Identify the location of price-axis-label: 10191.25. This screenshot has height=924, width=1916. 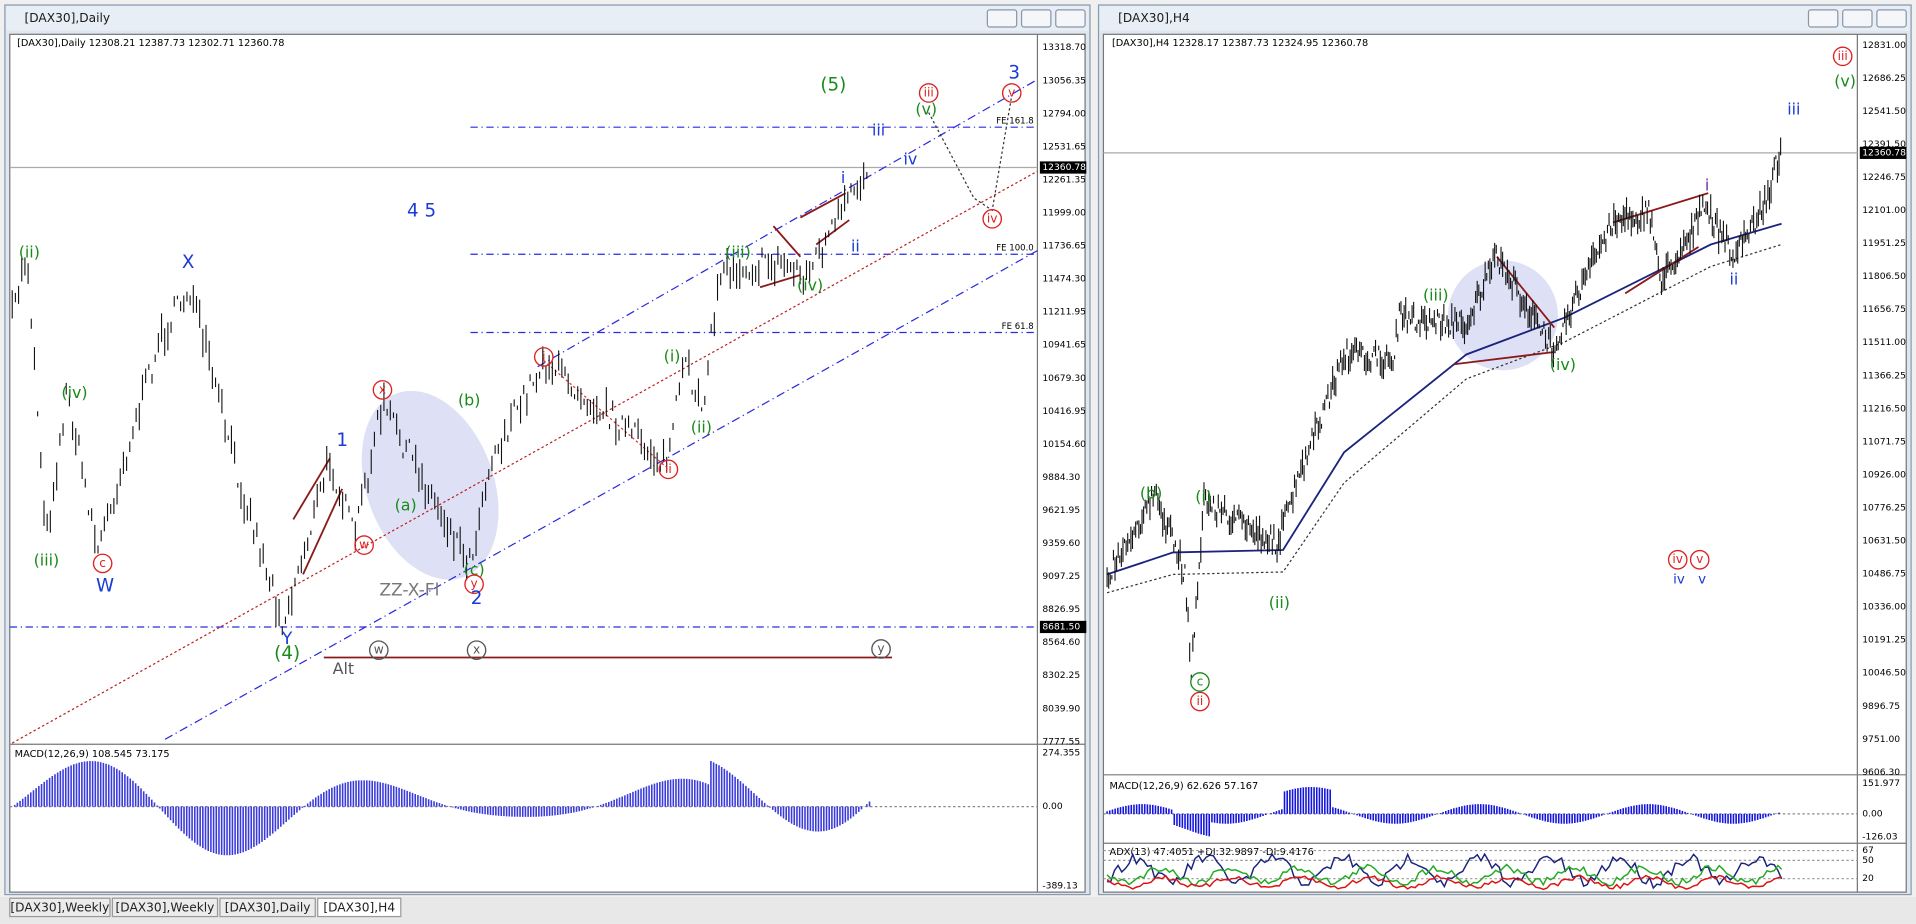
(1884, 640).